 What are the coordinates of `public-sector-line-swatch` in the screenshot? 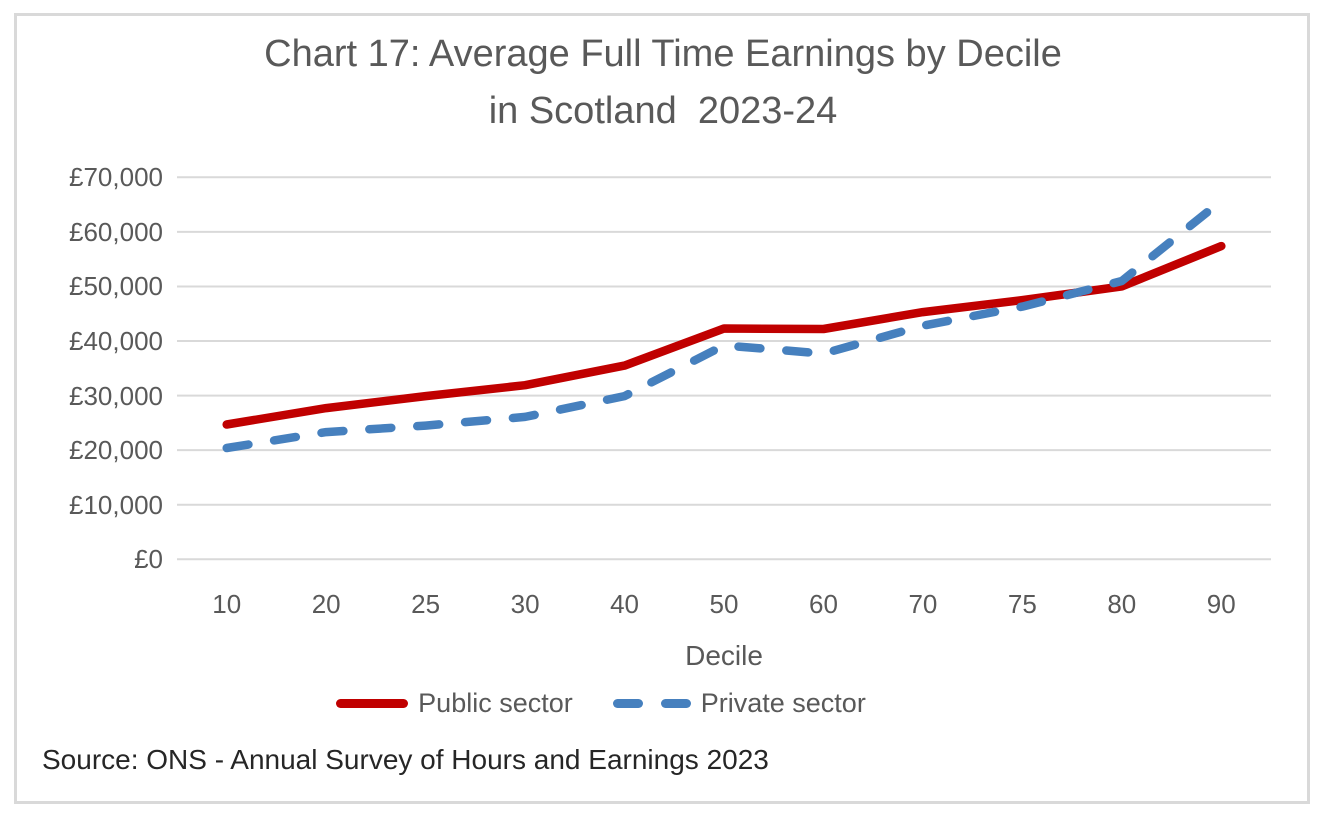 It's located at (372, 703).